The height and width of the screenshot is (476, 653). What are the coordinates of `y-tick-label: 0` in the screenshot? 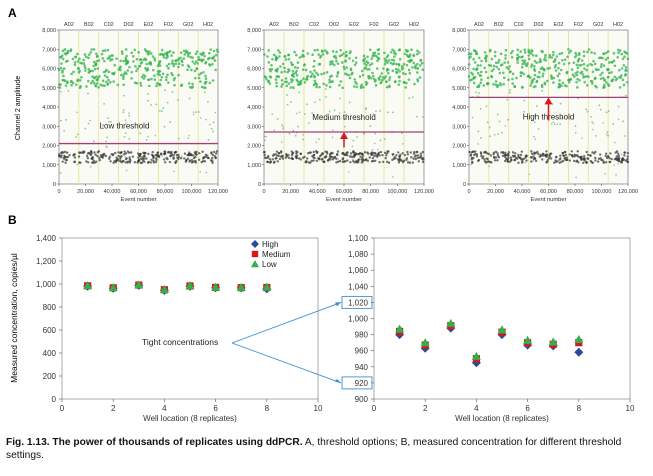 It's located at (259, 185).